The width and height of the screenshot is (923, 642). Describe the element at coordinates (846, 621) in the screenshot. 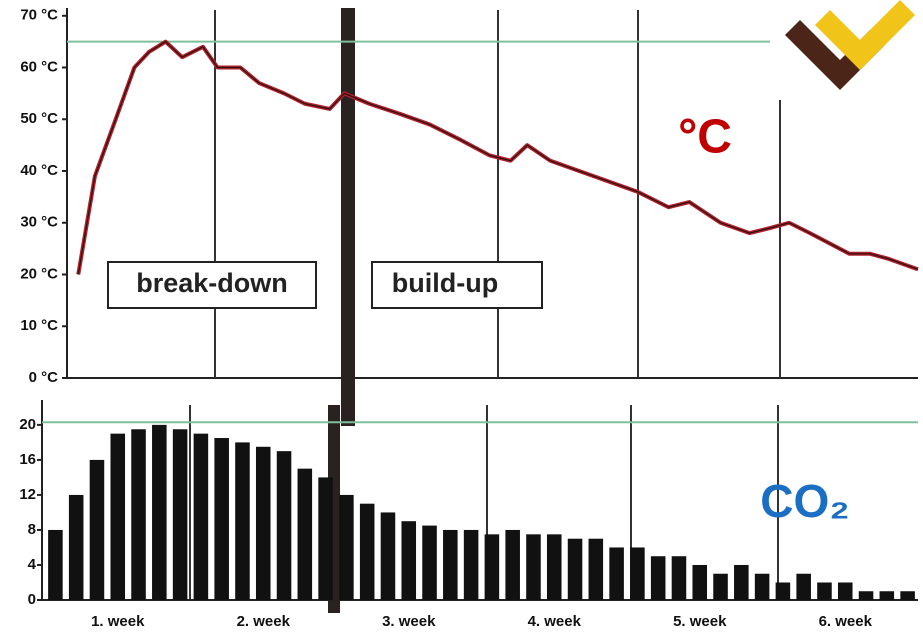

I see `x-tick-label: 6. week` at that location.